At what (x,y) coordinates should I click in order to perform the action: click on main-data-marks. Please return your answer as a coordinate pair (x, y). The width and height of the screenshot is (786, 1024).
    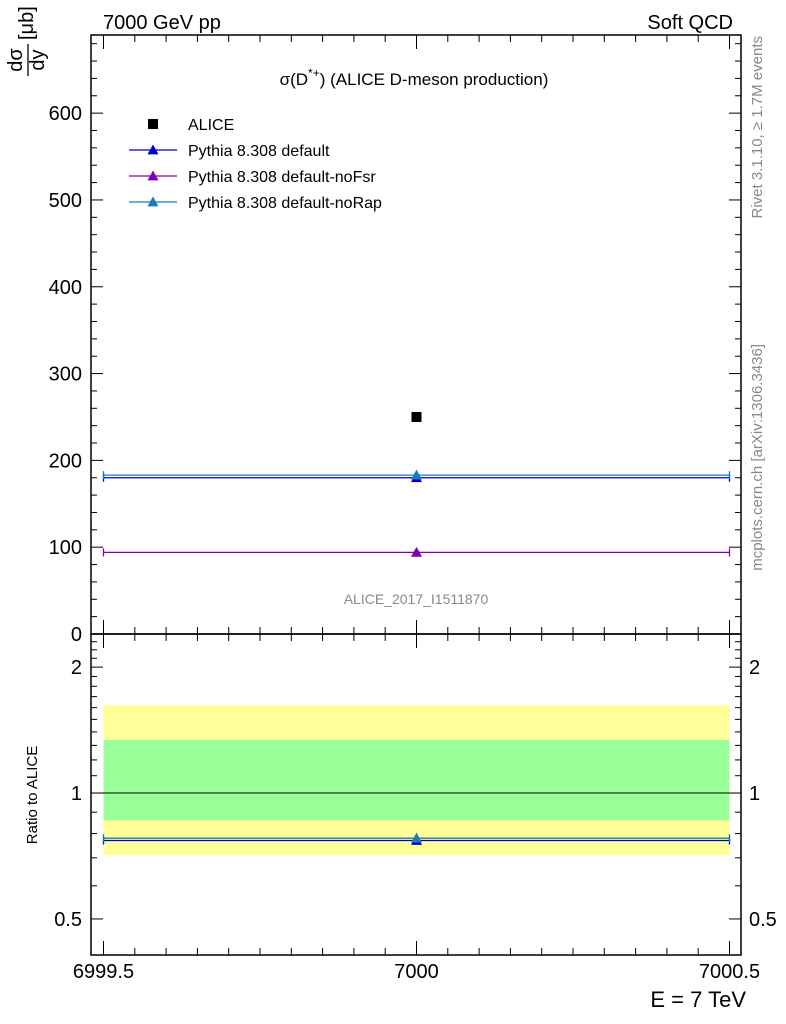
    Looking at the image, I should click on (416, 484).